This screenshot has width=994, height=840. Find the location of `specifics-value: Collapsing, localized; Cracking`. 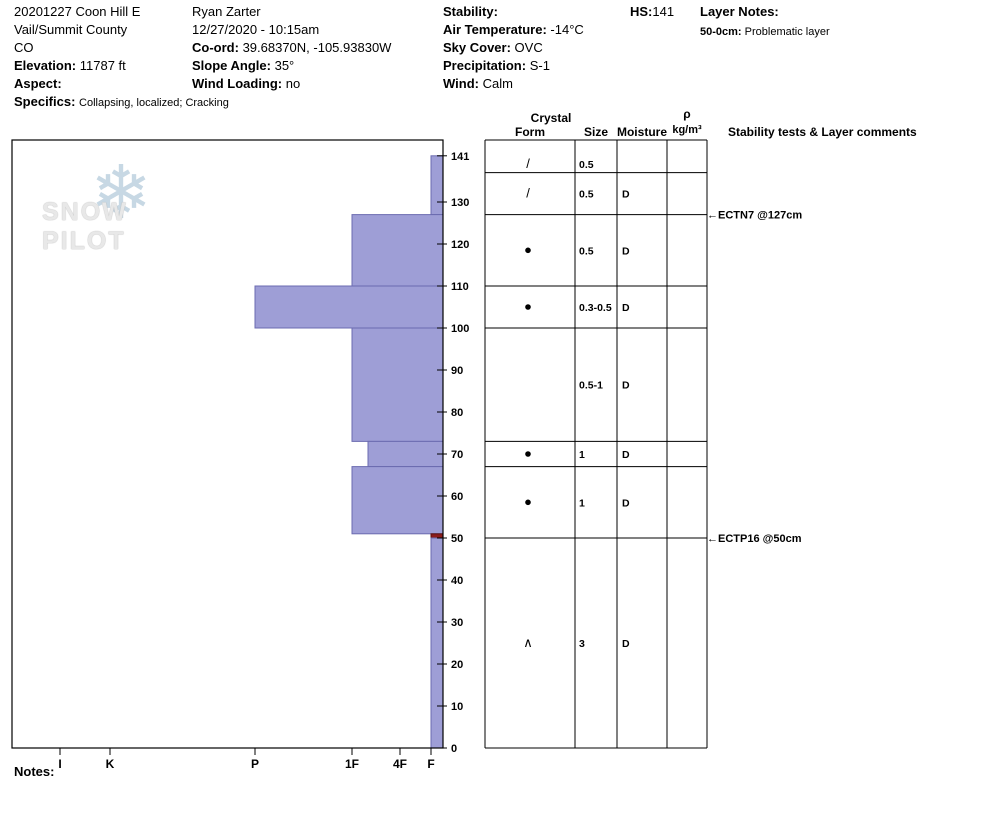

specifics-value: Collapsing, localized; Cracking is located at coordinates (154, 103).